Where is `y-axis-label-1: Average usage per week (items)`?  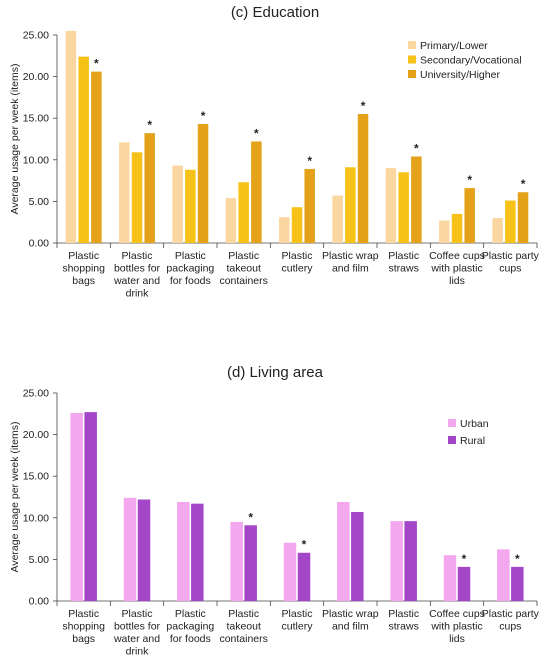
y-axis-label-1: Average usage per week (items) is located at coordinates (15, 497).